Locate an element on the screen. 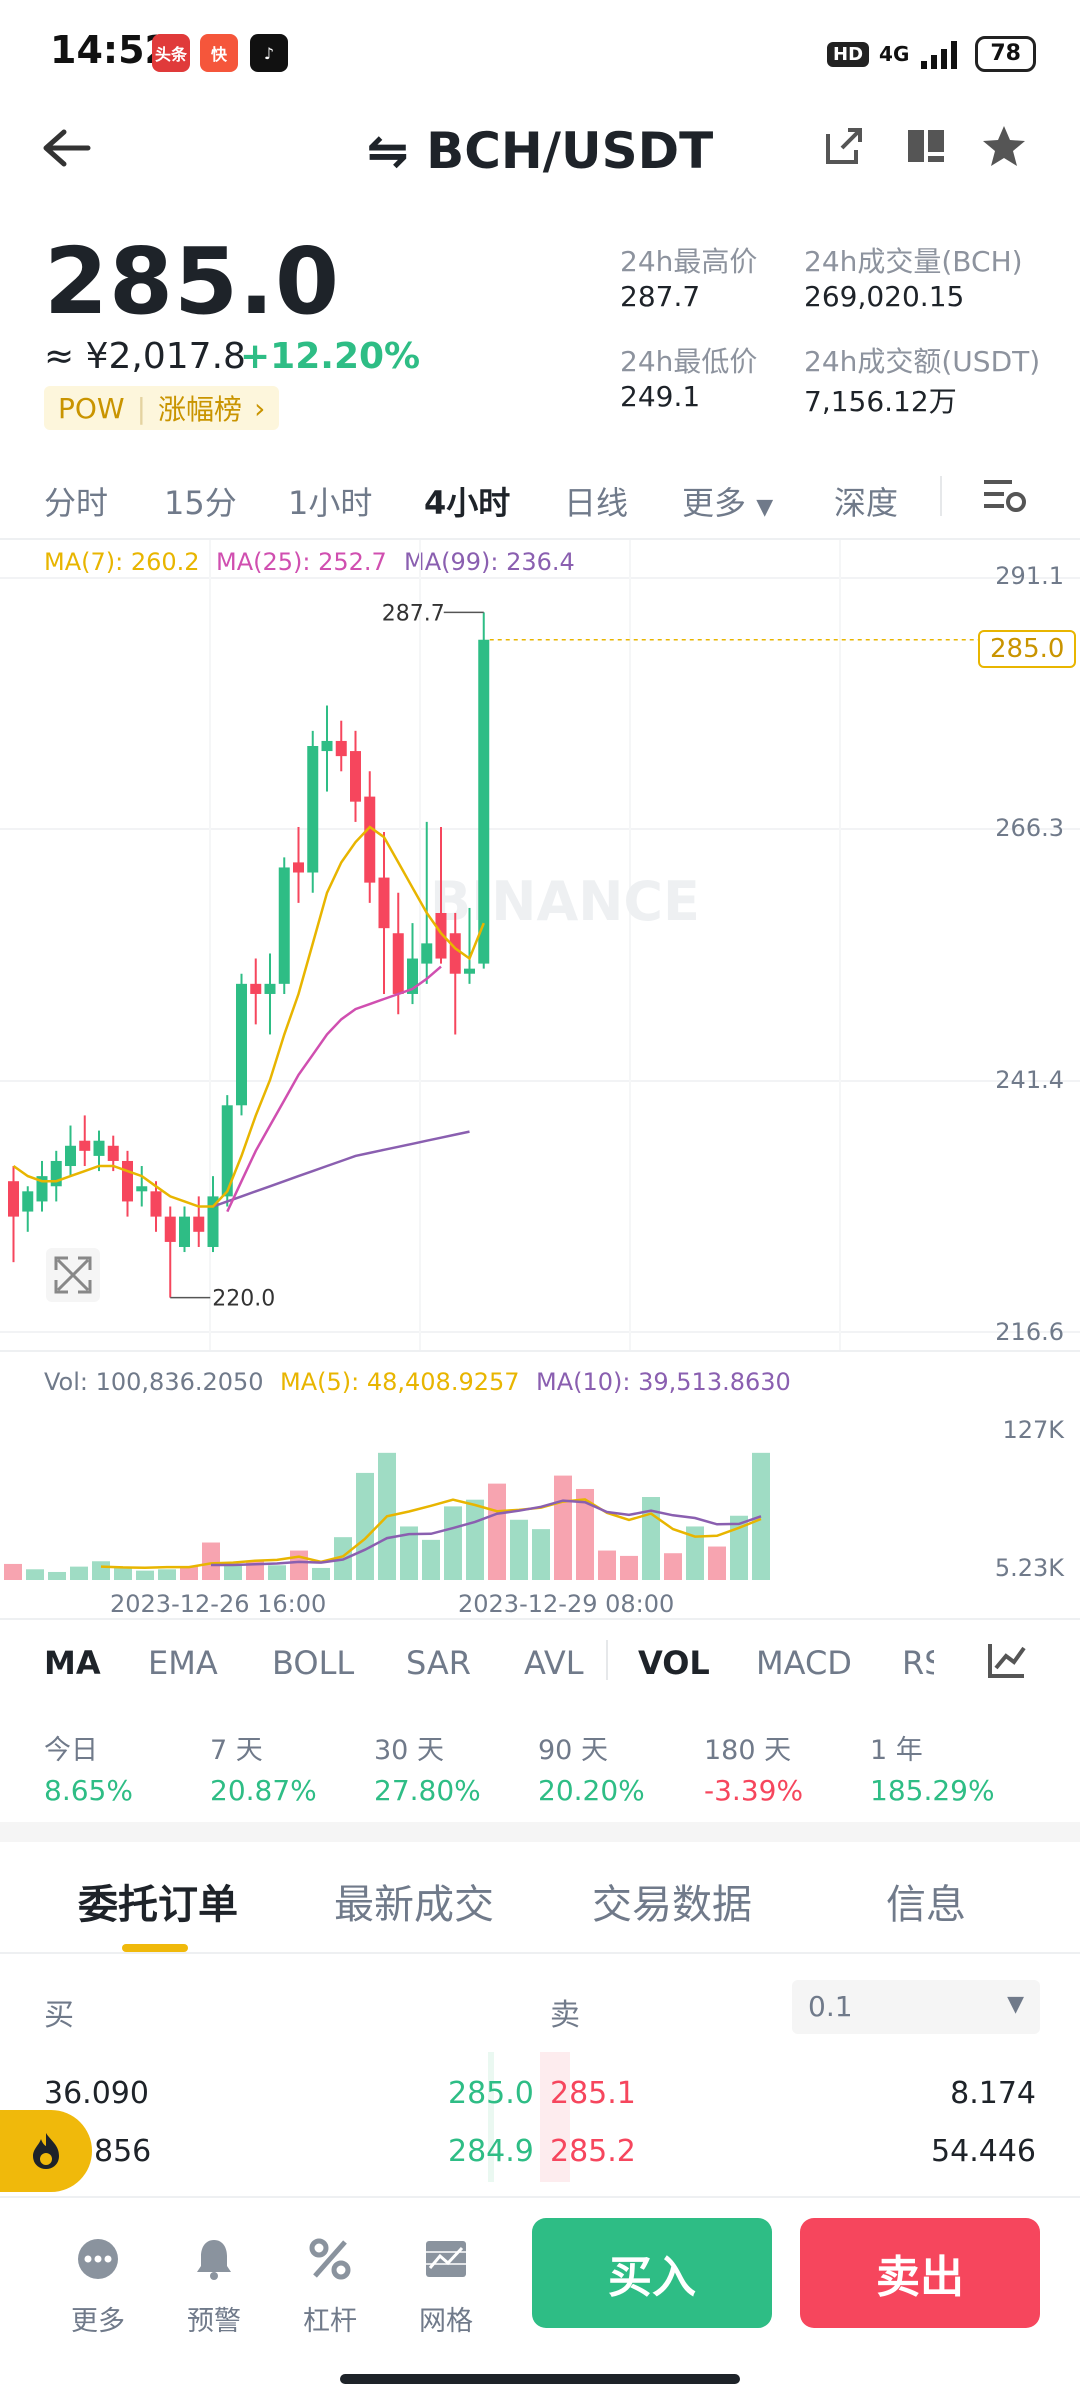 This screenshot has width=1080, height=2400. tab-info: 信息 is located at coordinates (926, 1905).